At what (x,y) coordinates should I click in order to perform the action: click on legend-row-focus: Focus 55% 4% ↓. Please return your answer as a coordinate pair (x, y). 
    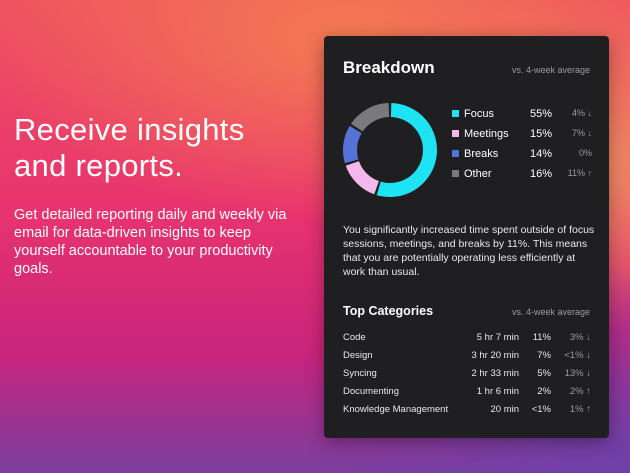
    Looking at the image, I should click on (522, 118).